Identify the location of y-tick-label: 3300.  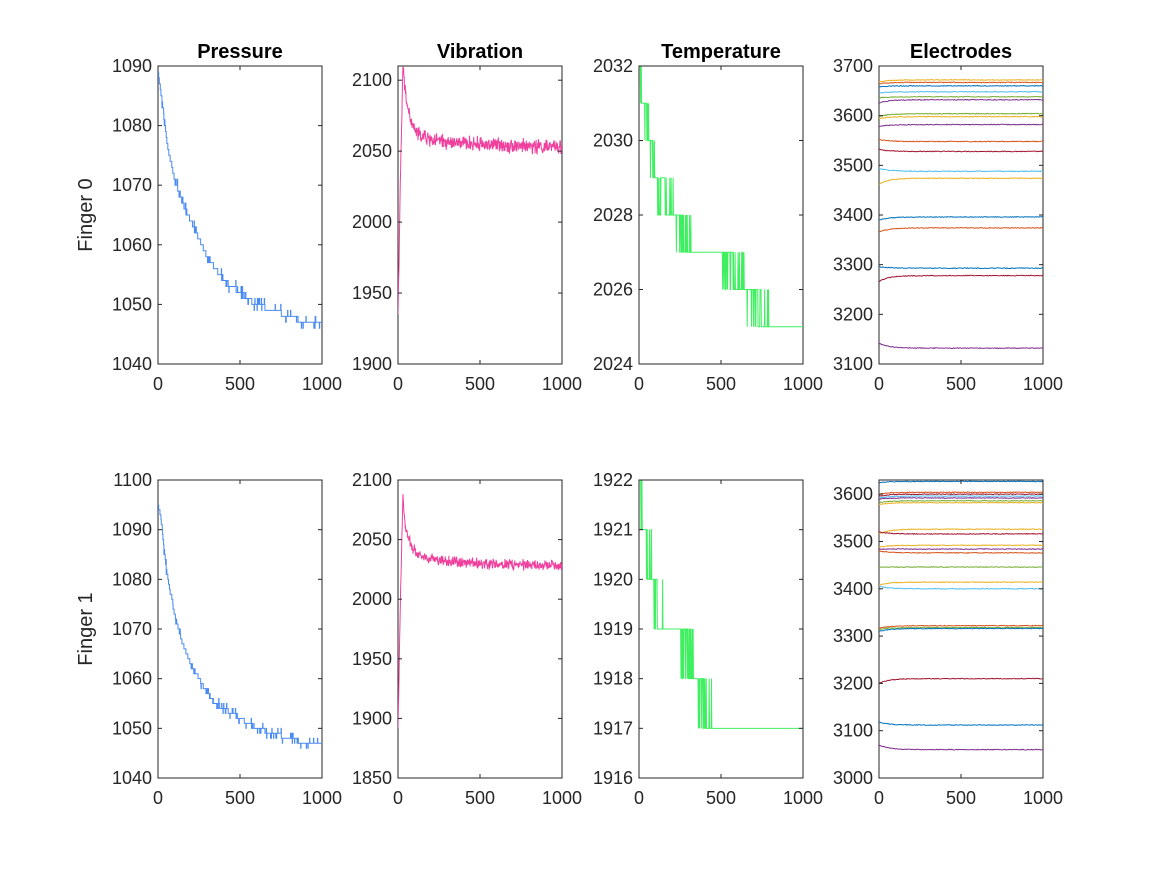
(853, 636).